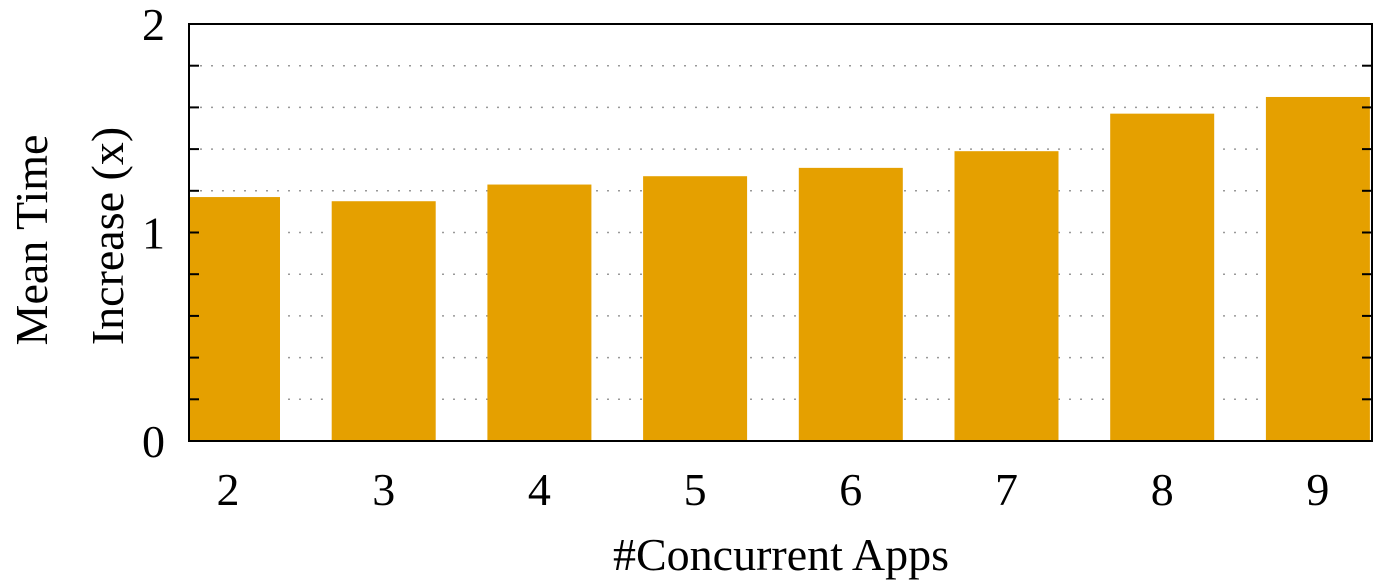 This screenshot has height=586, width=1386. What do you see at coordinates (850, 489) in the screenshot?
I see `x-tick-label: 6` at bounding box center [850, 489].